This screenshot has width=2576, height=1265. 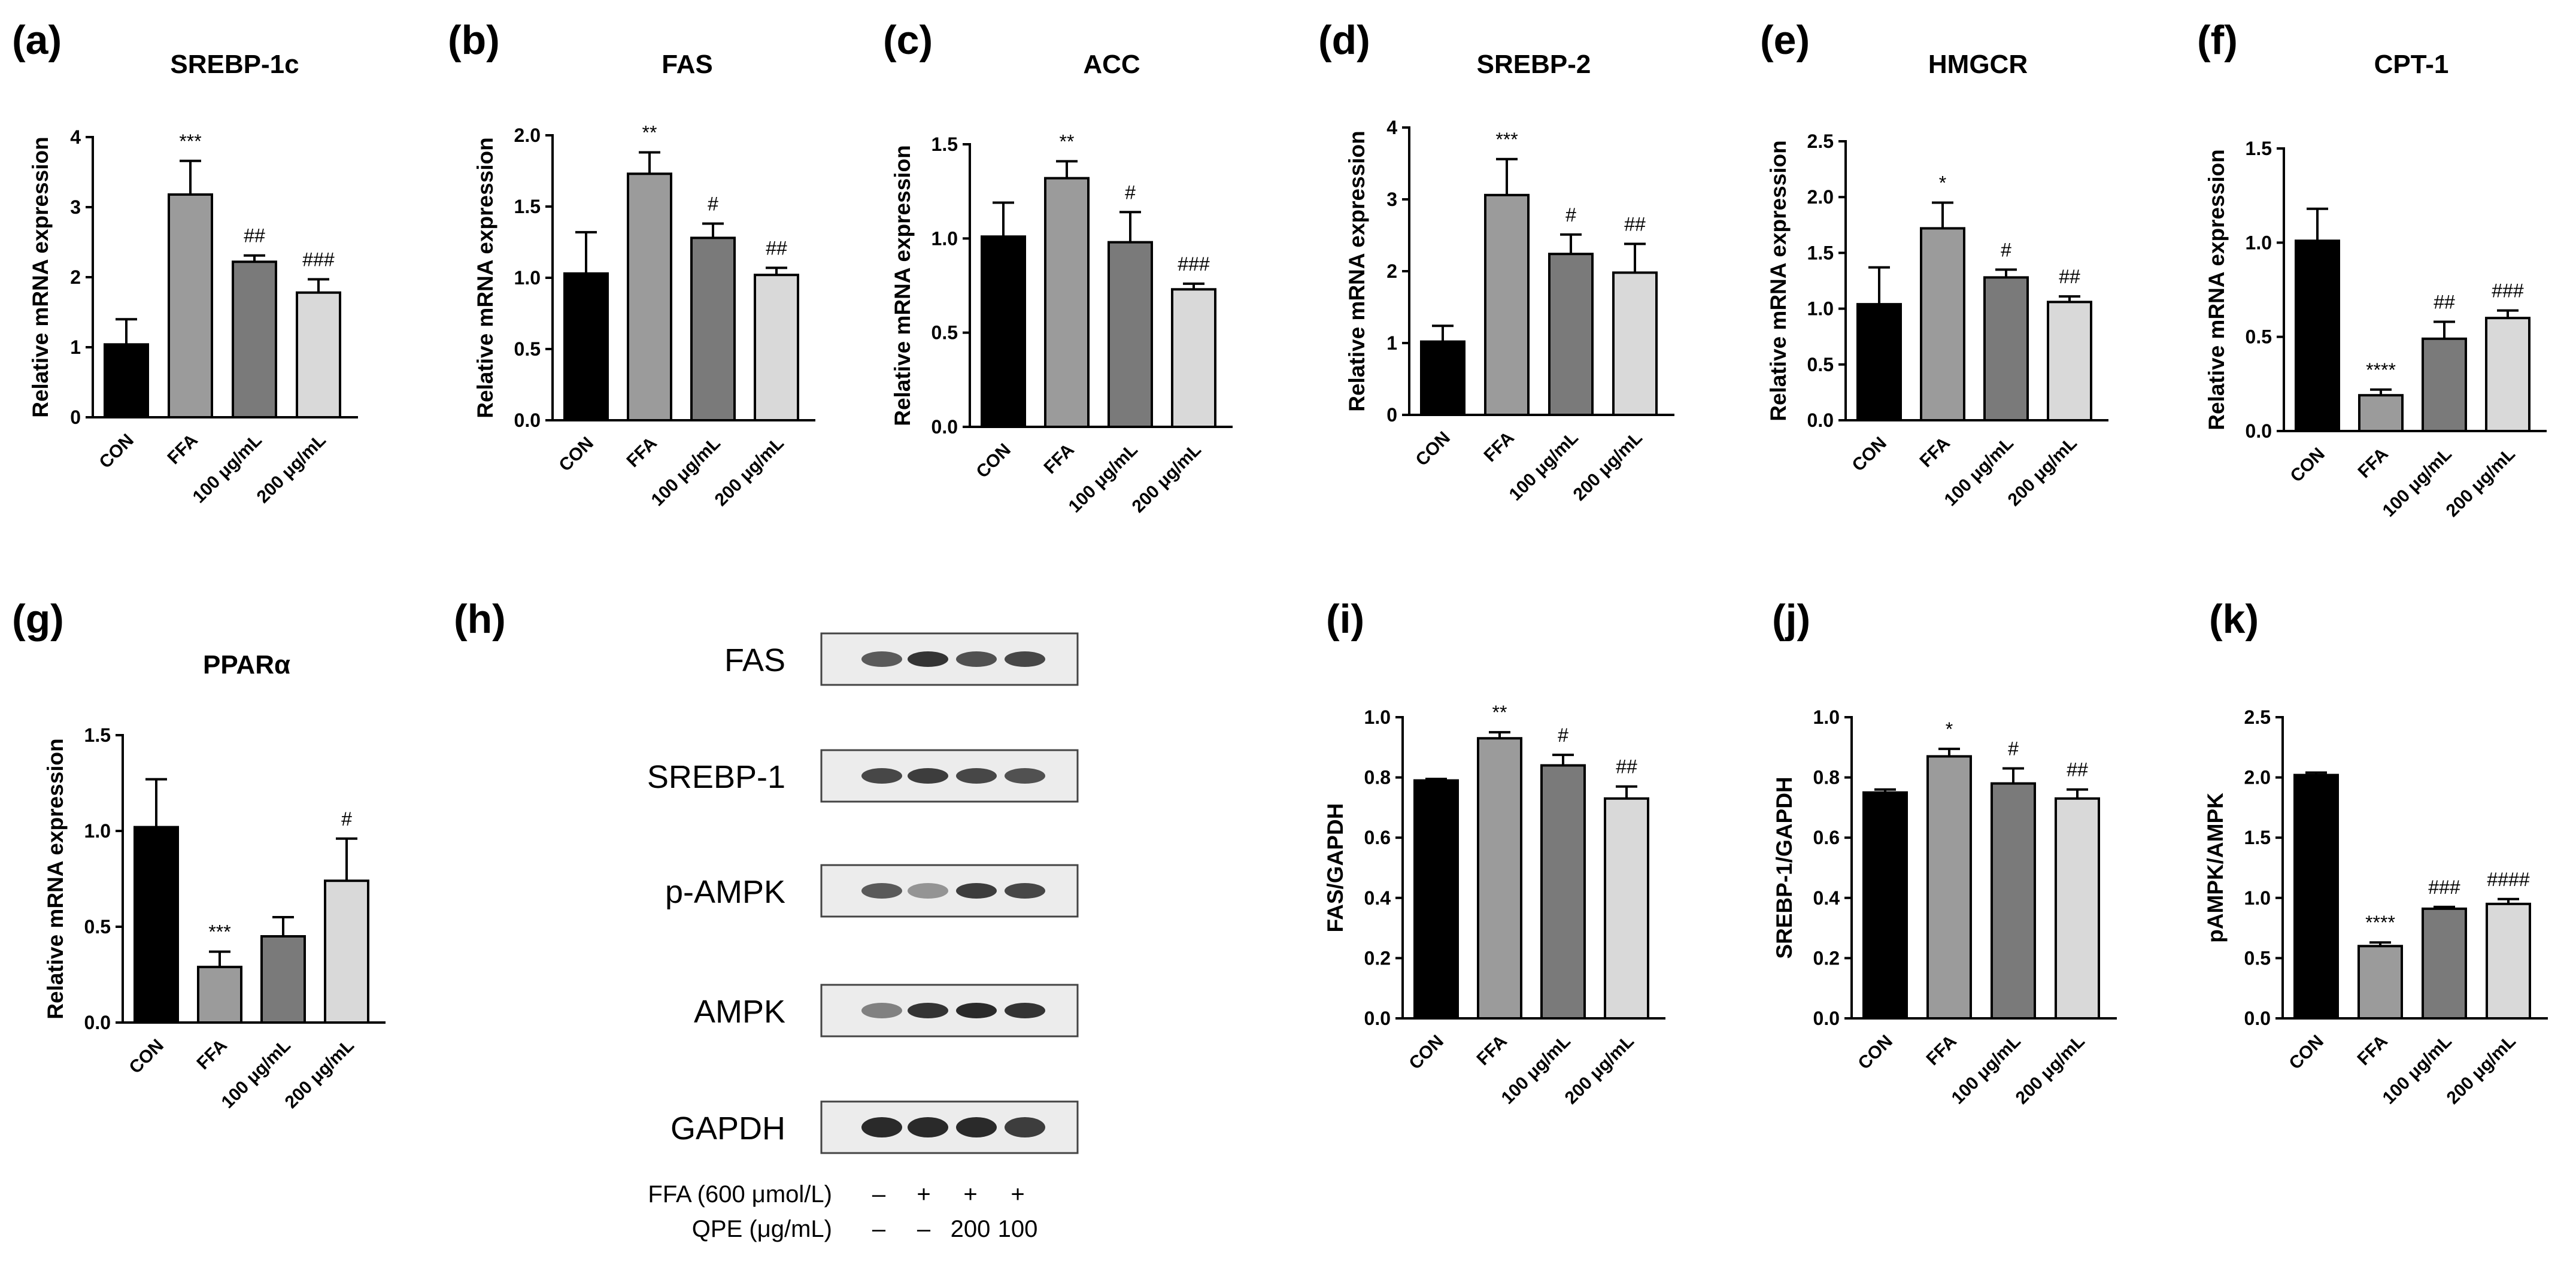 I want to click on chart-title: ACC, so click(x=1111, y=64).